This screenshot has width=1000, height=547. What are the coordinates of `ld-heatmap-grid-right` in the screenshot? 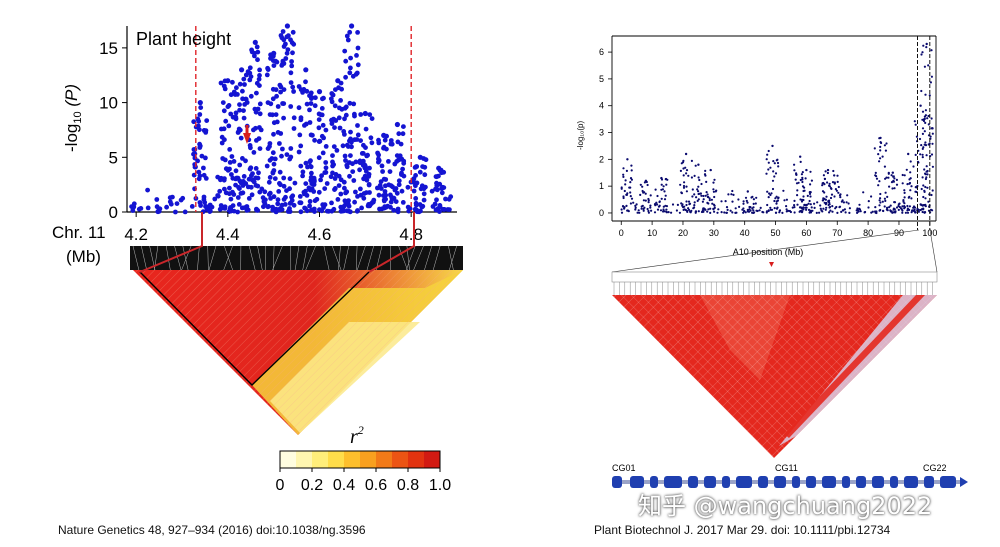 It's located at (774, 376).